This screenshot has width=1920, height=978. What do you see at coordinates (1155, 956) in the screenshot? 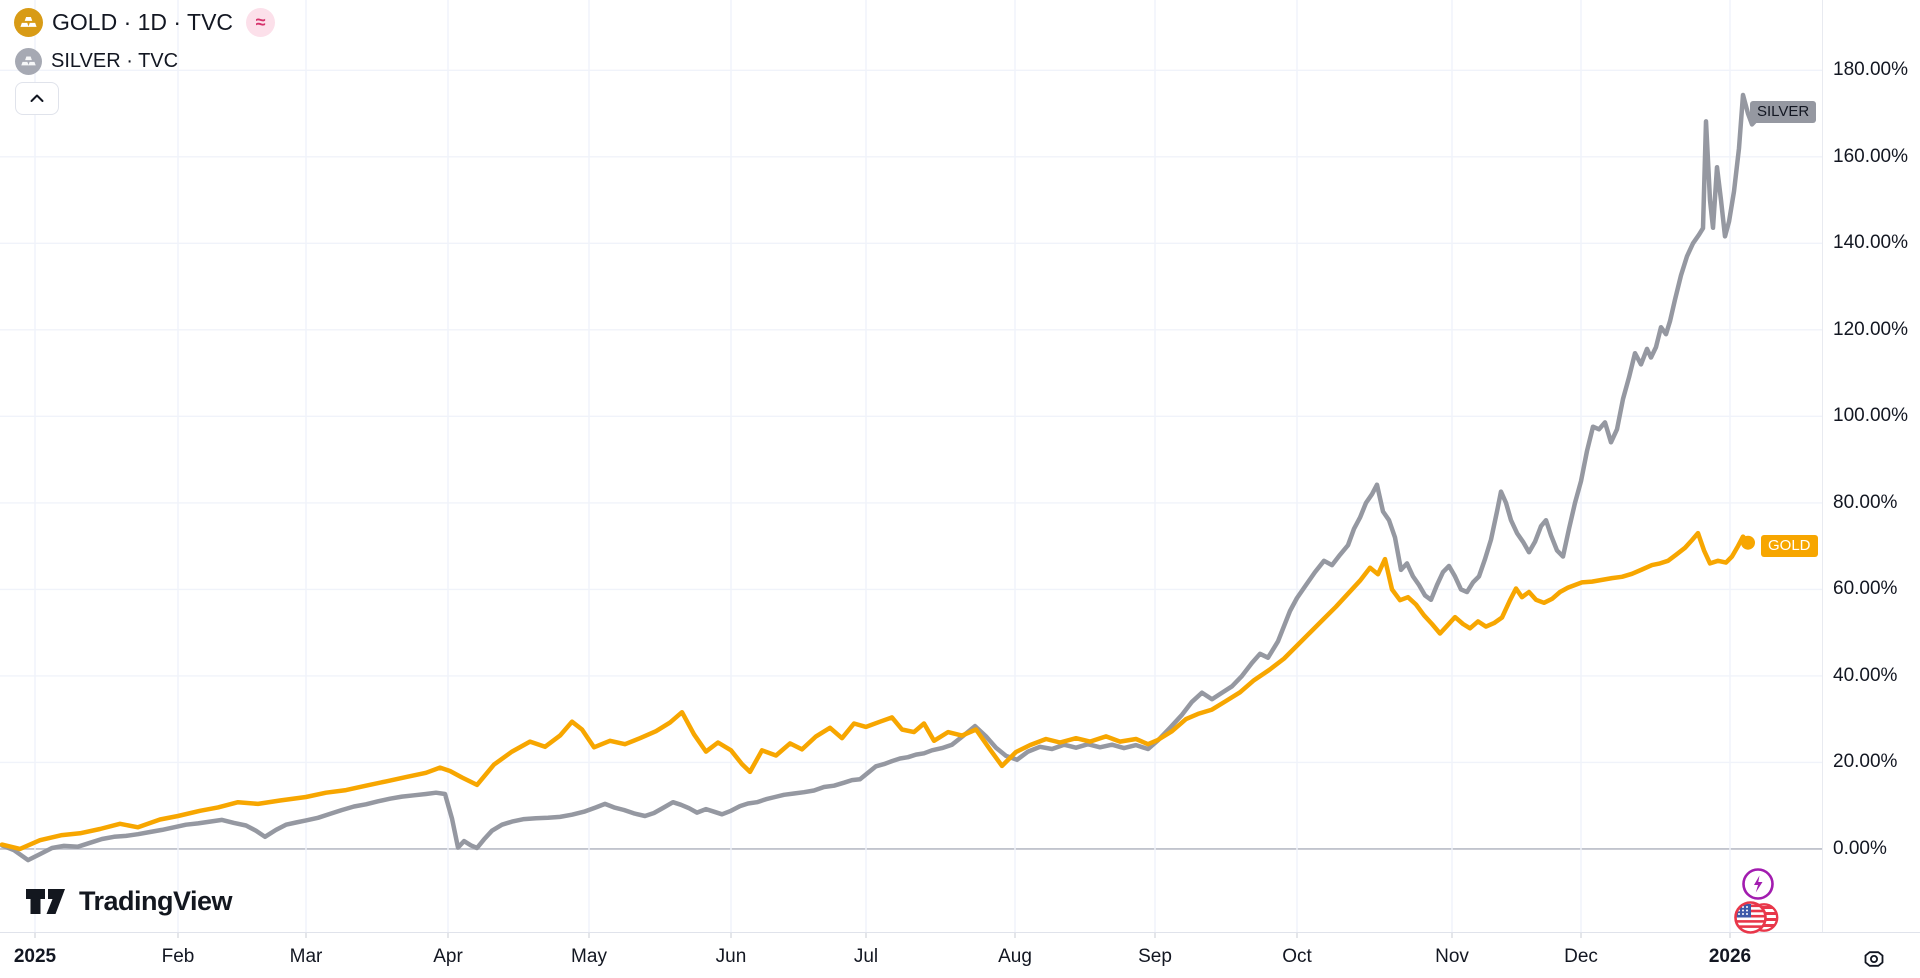
I see `x-axis-label: Sep` at bounding box center [1155, 956].